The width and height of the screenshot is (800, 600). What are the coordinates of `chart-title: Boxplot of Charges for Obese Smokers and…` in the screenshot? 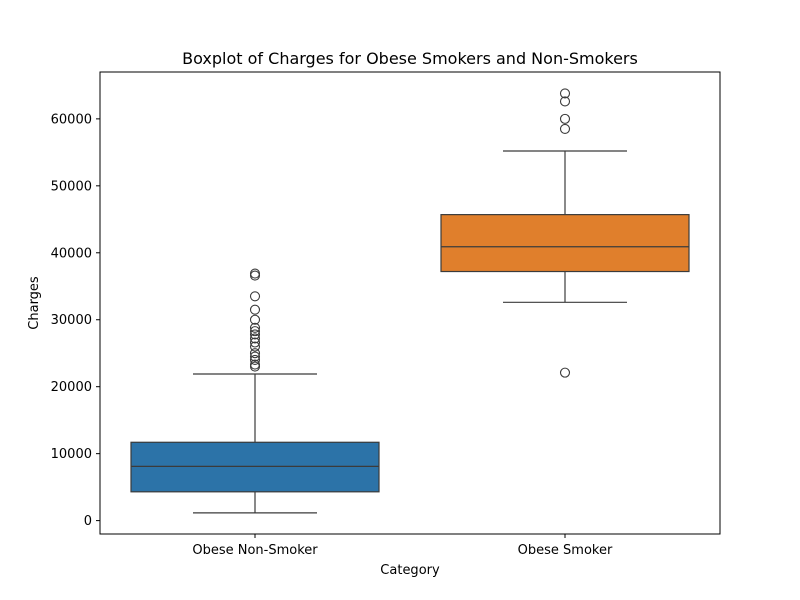 It's located at (410, 58).